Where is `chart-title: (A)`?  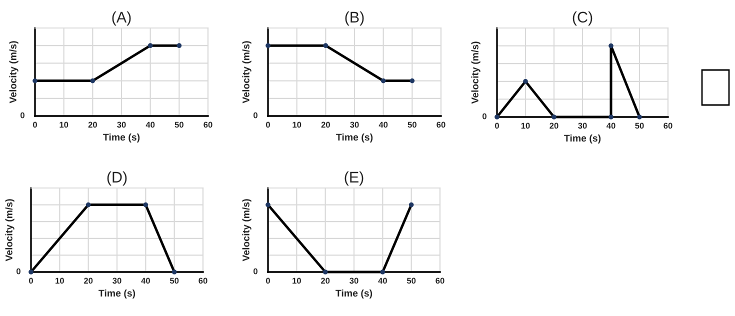
chart-title: (A) is located at coordinates (121, 18).